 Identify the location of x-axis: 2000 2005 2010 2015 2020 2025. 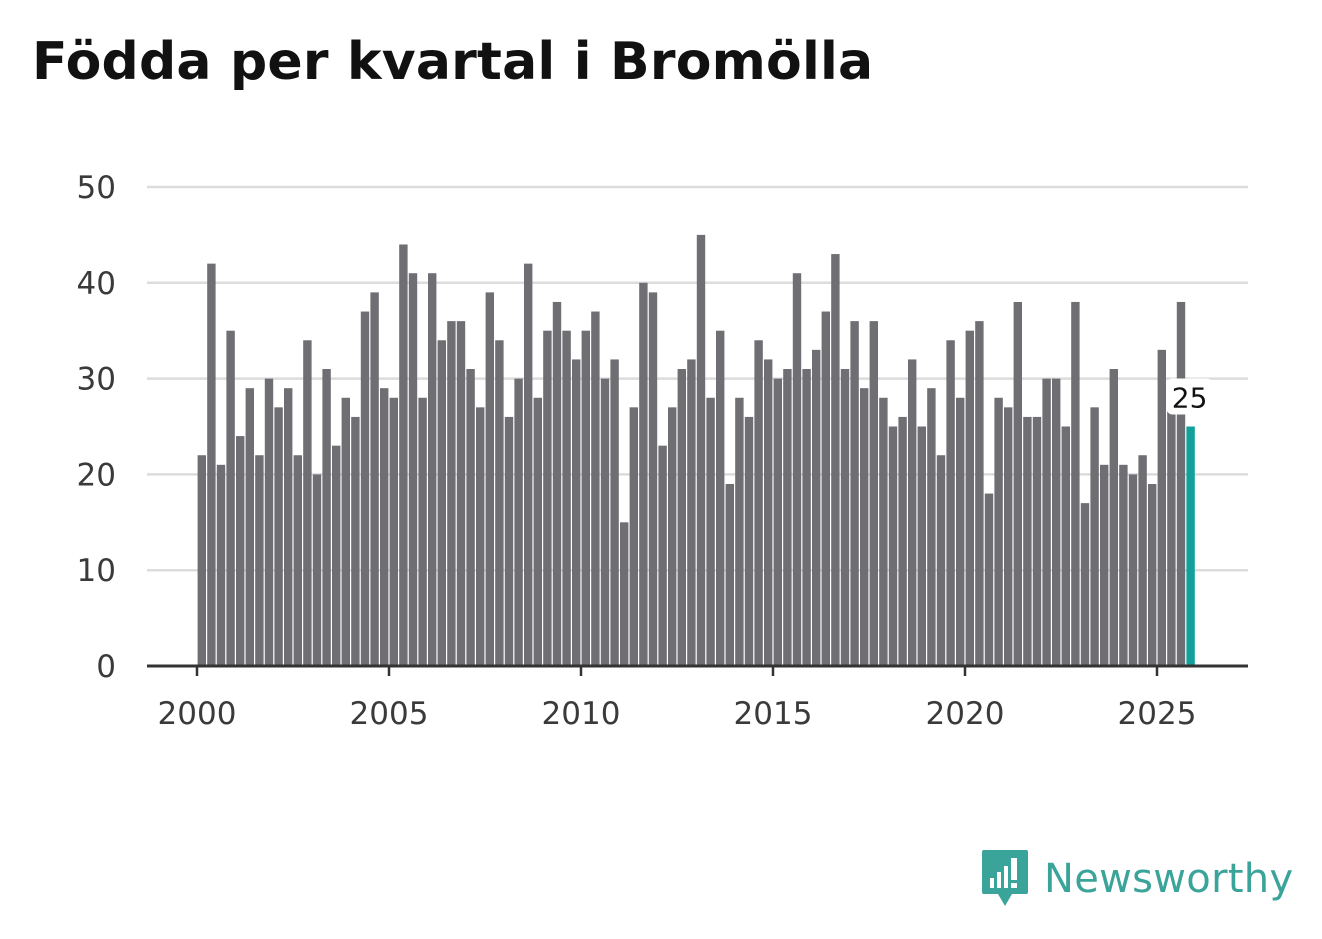
(697, 698).